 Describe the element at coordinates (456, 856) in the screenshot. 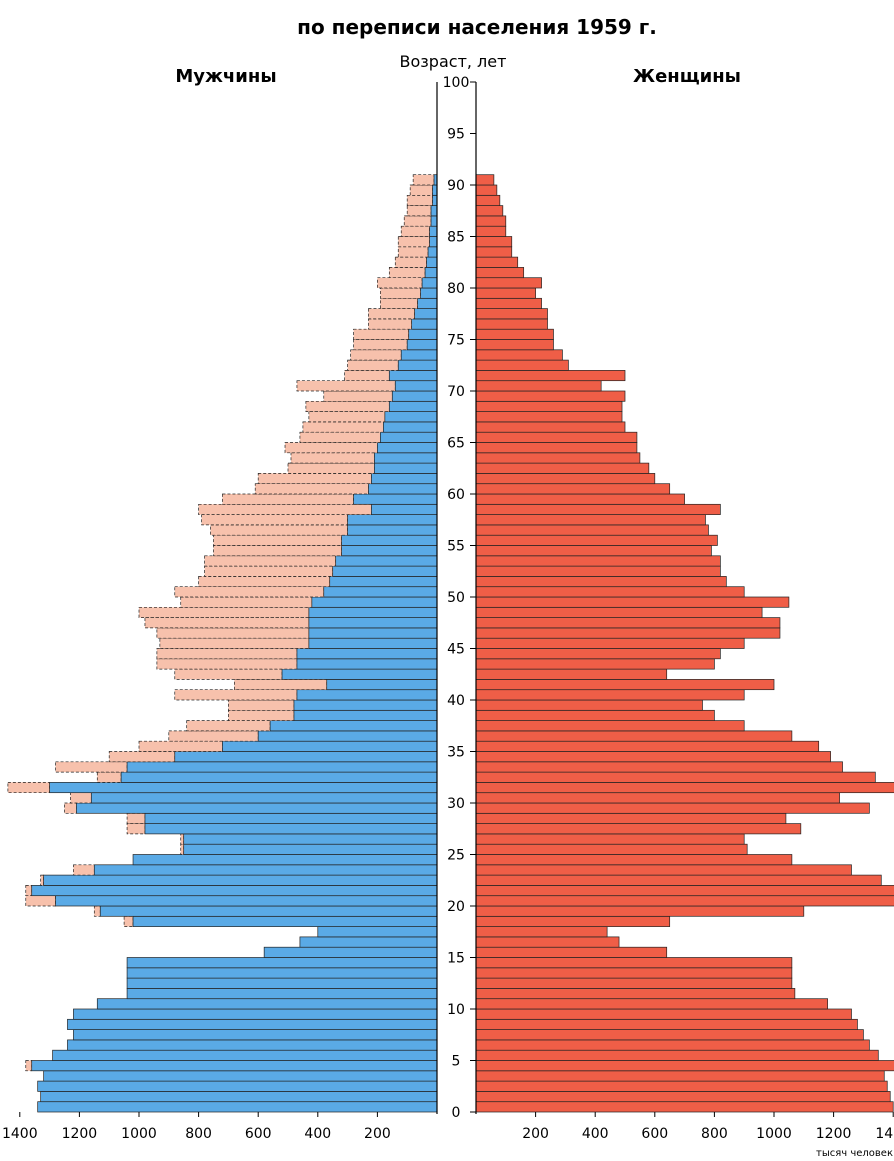

I see `age-tick-label: 25` at that location.